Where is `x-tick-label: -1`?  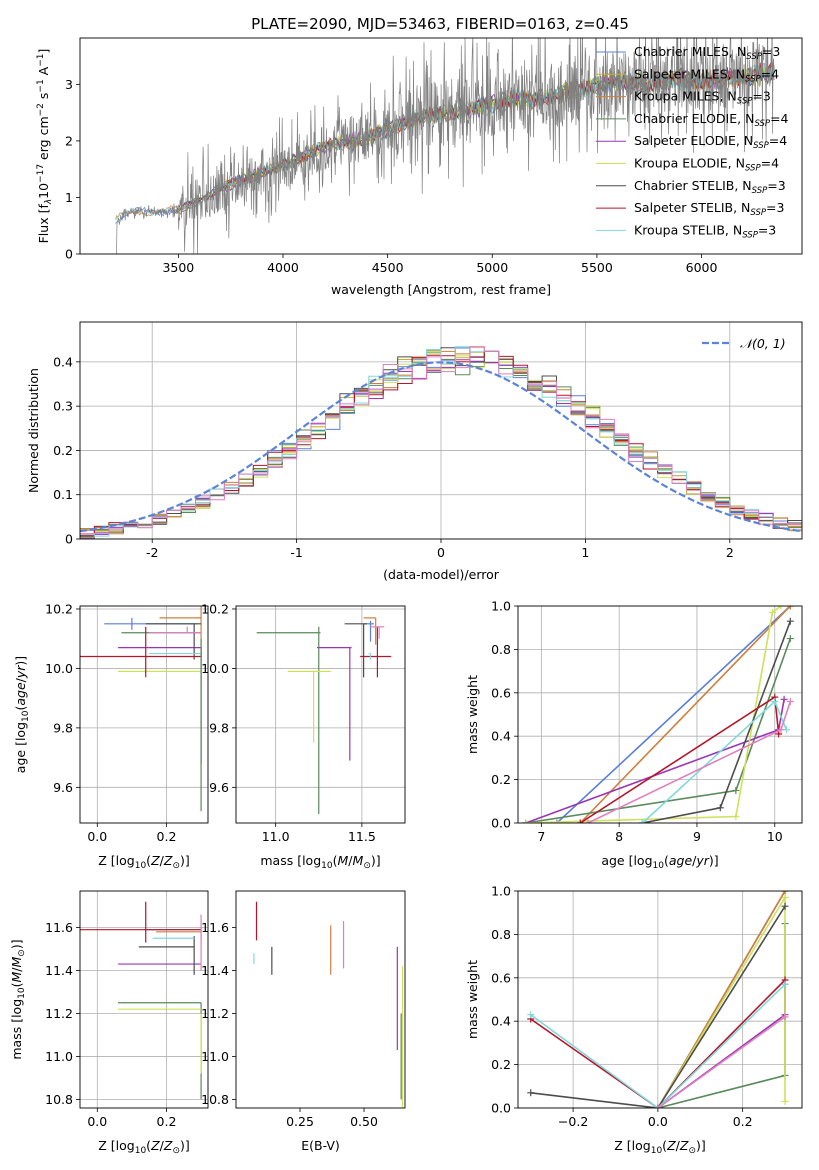
x-tick-label: -1 is located at coordinates (296, 552).